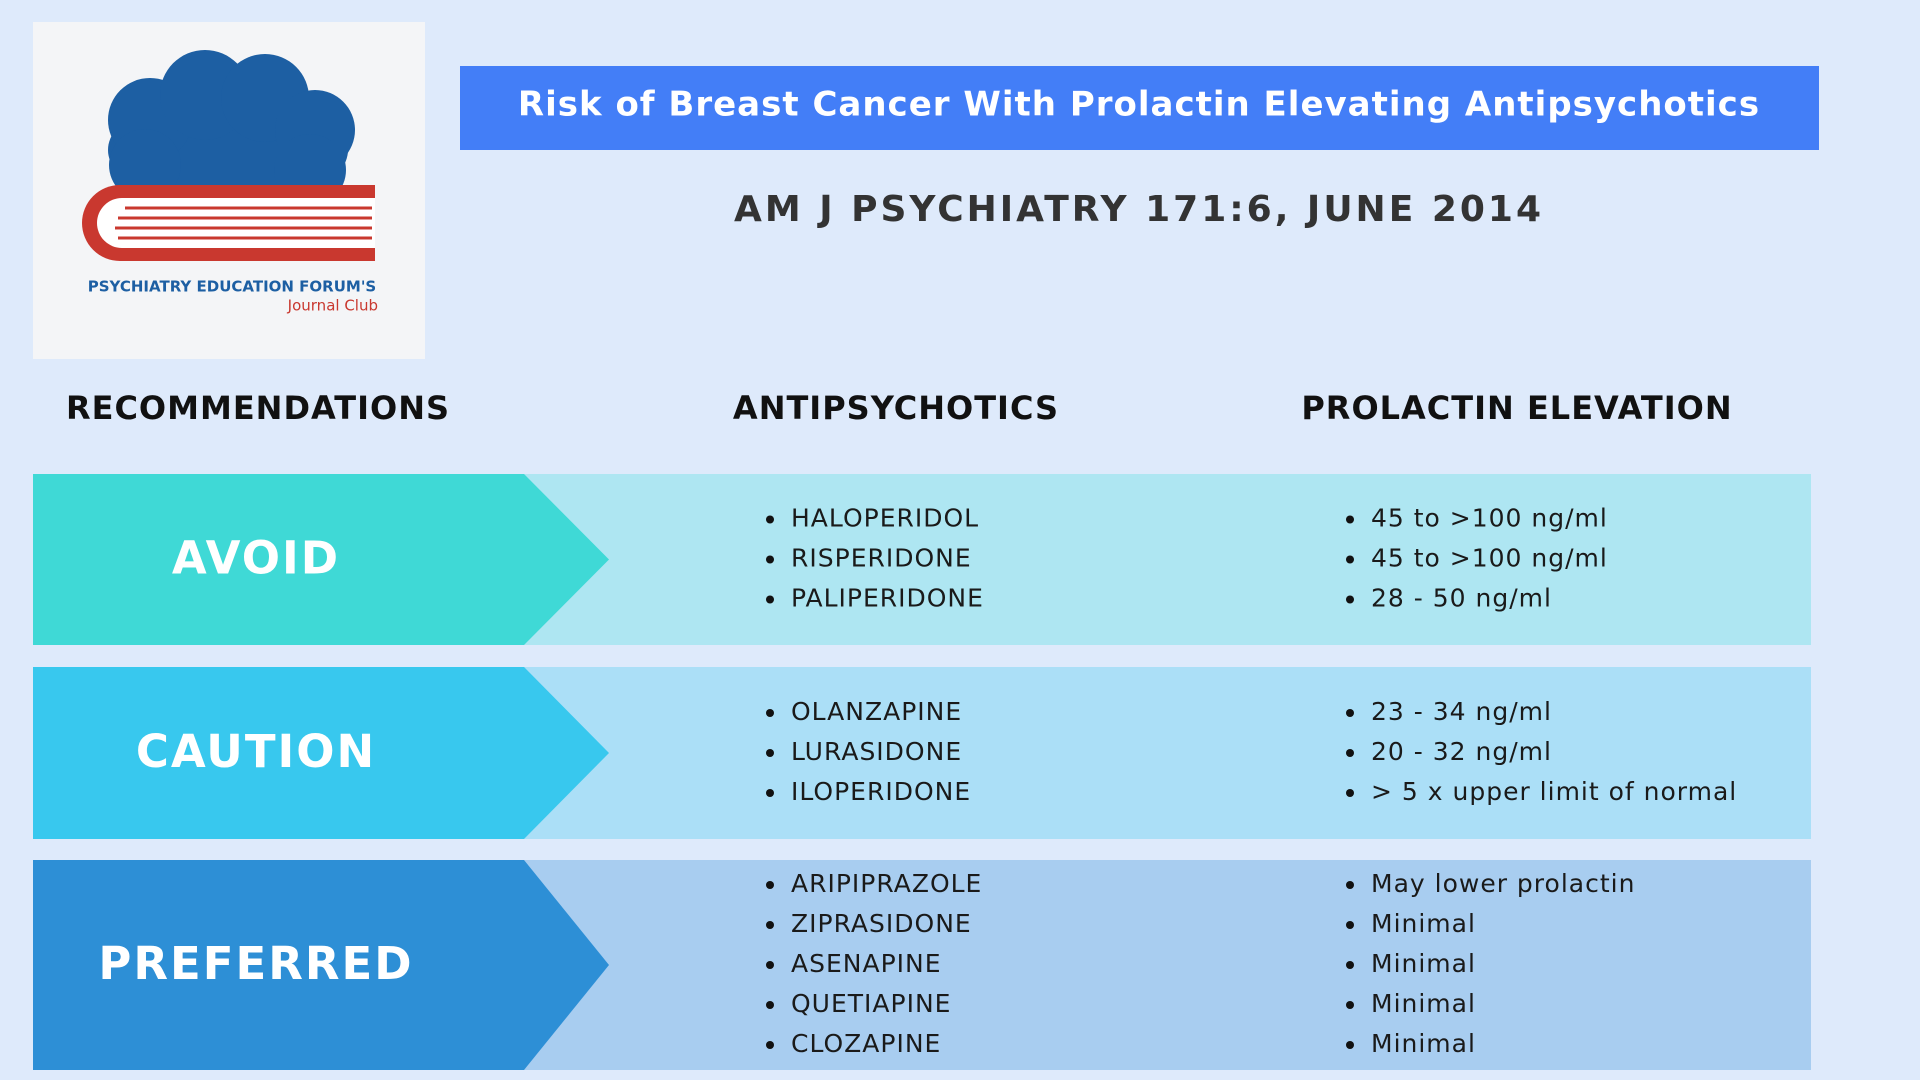 The width and height of the screenshot is (1920, 1080). What do you see at coordinates (1461, 751) in the screenshot?
I see `list-item: 20 - 32 ng/ml` at bounding box center [1461, 751].